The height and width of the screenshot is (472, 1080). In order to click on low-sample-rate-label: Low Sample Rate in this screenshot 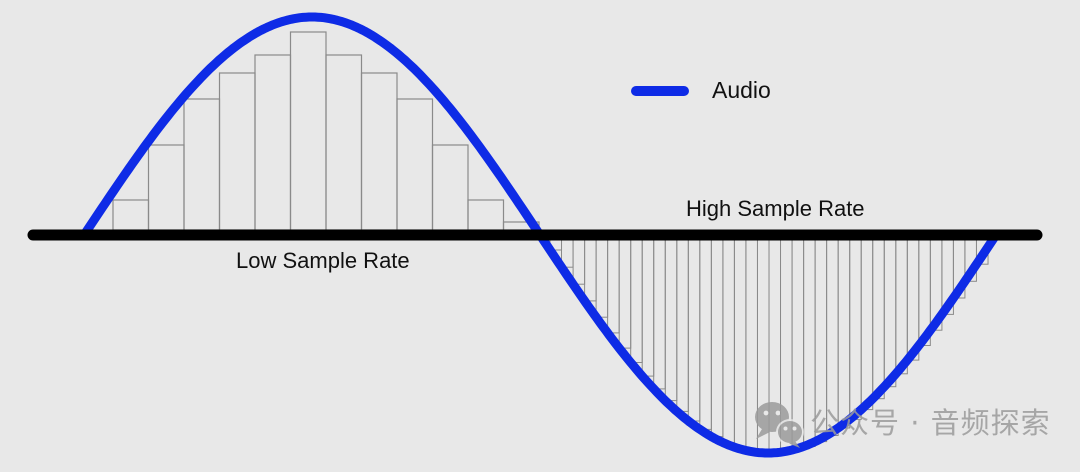, I will do `click(323, 260)`.